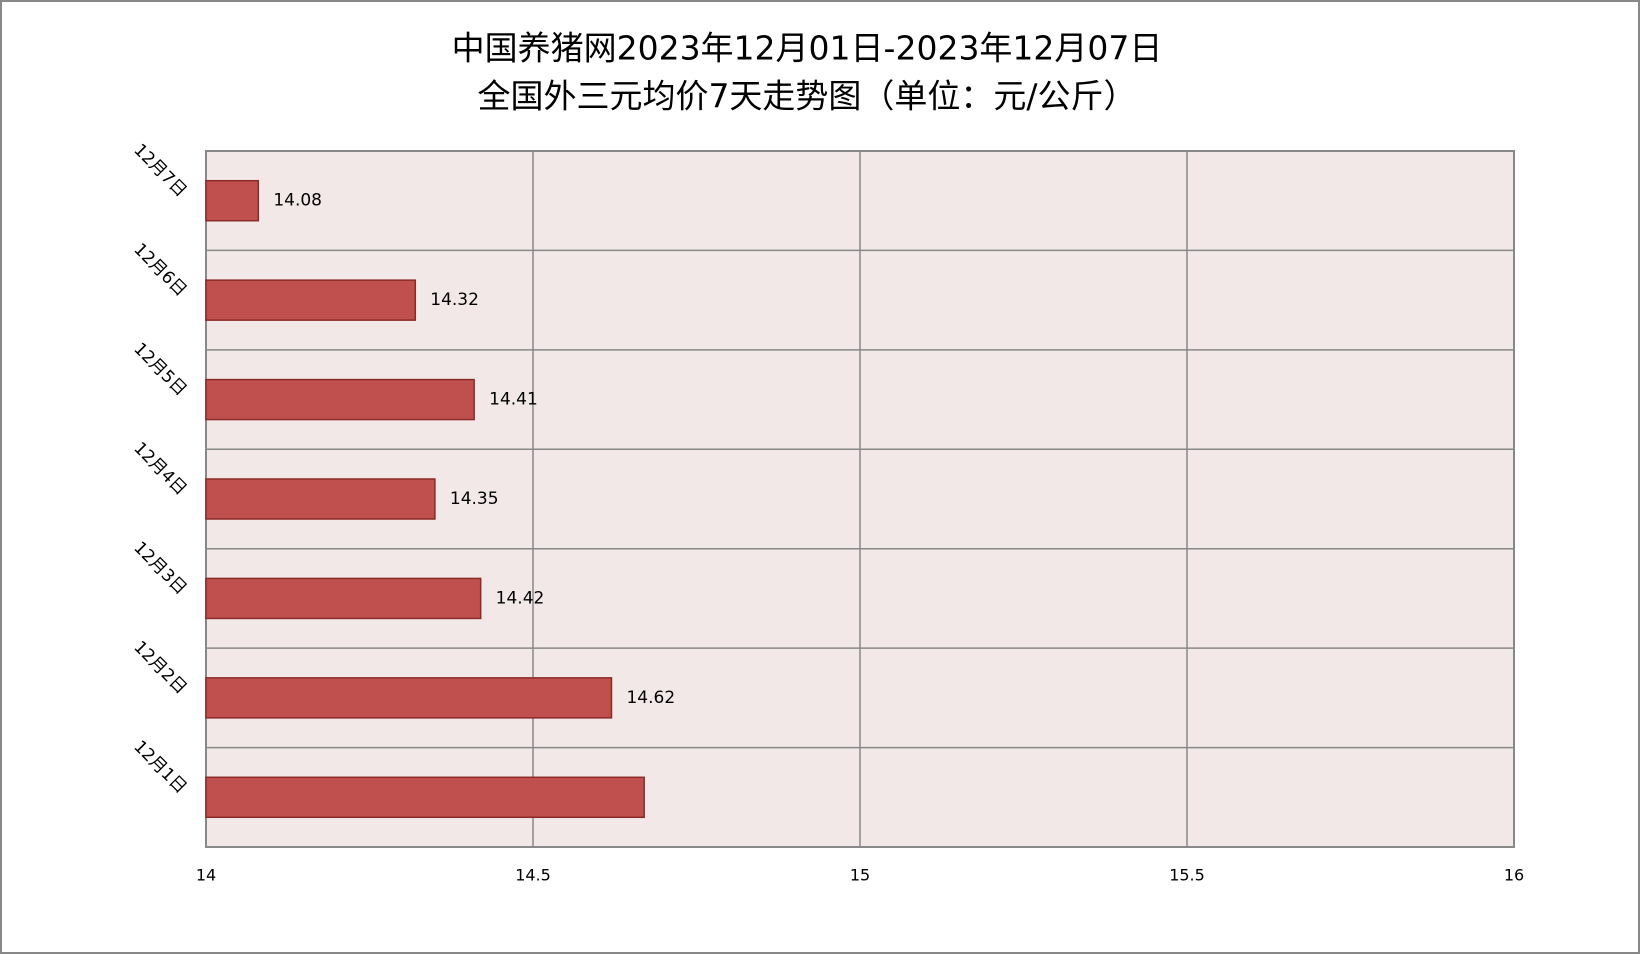 The height and width of the screenshot is (954, 1640). I want to click on x-tick-label: 15.5, so click(1187, 875).